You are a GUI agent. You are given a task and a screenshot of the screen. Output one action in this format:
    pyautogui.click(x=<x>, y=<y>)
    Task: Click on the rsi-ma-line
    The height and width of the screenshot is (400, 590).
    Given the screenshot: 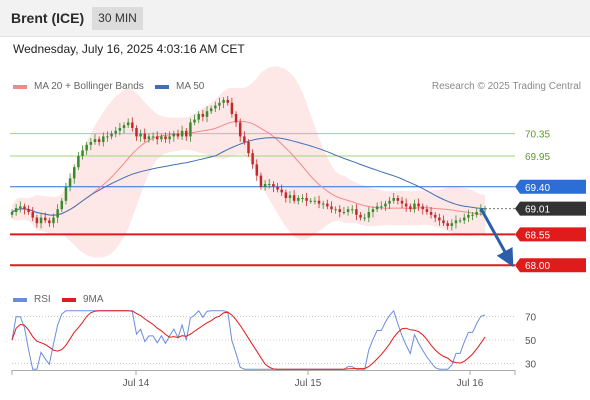 What is the action you would take?
    pyautogui.click(x=248, y=340)
    